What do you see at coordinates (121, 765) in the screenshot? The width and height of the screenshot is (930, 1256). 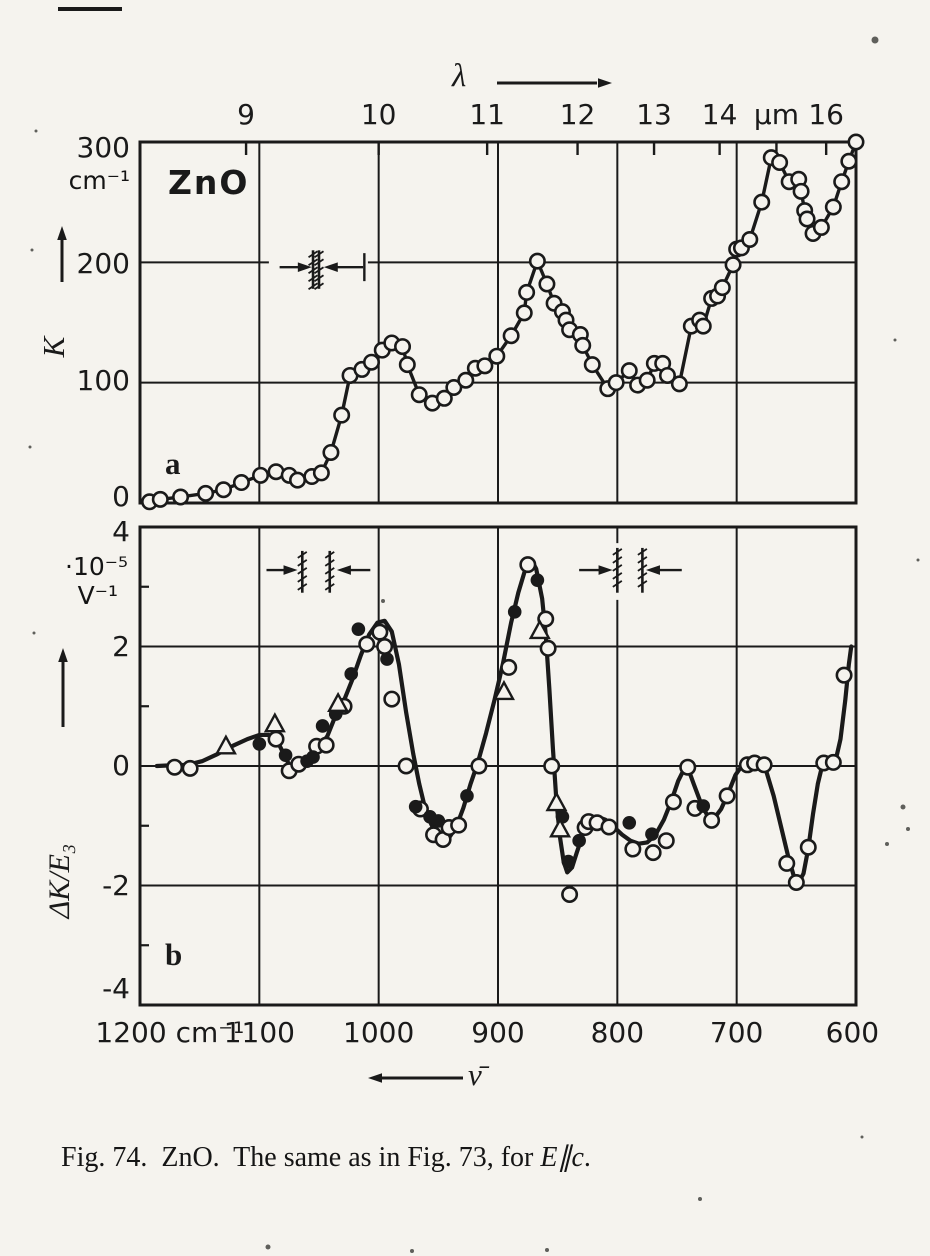 I see `panel-b-y-tick: 0` at bounding box center [121, 765].